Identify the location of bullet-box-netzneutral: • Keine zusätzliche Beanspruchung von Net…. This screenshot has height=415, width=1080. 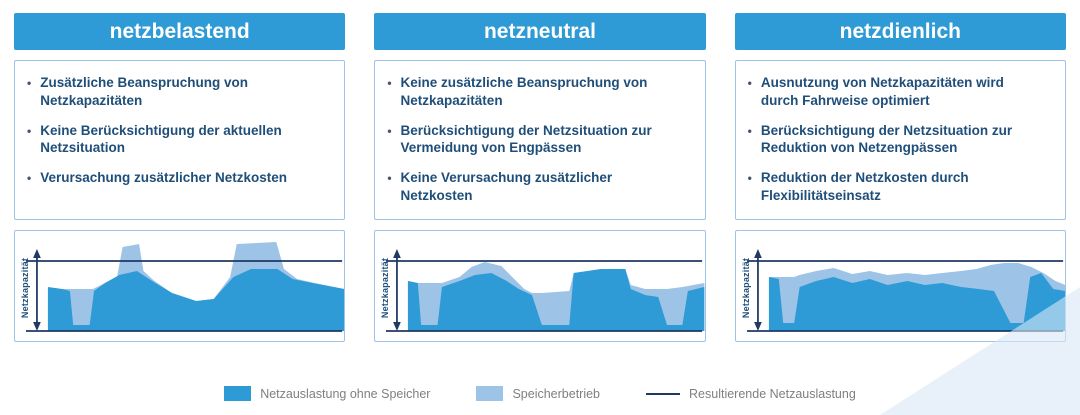
(540, 140).